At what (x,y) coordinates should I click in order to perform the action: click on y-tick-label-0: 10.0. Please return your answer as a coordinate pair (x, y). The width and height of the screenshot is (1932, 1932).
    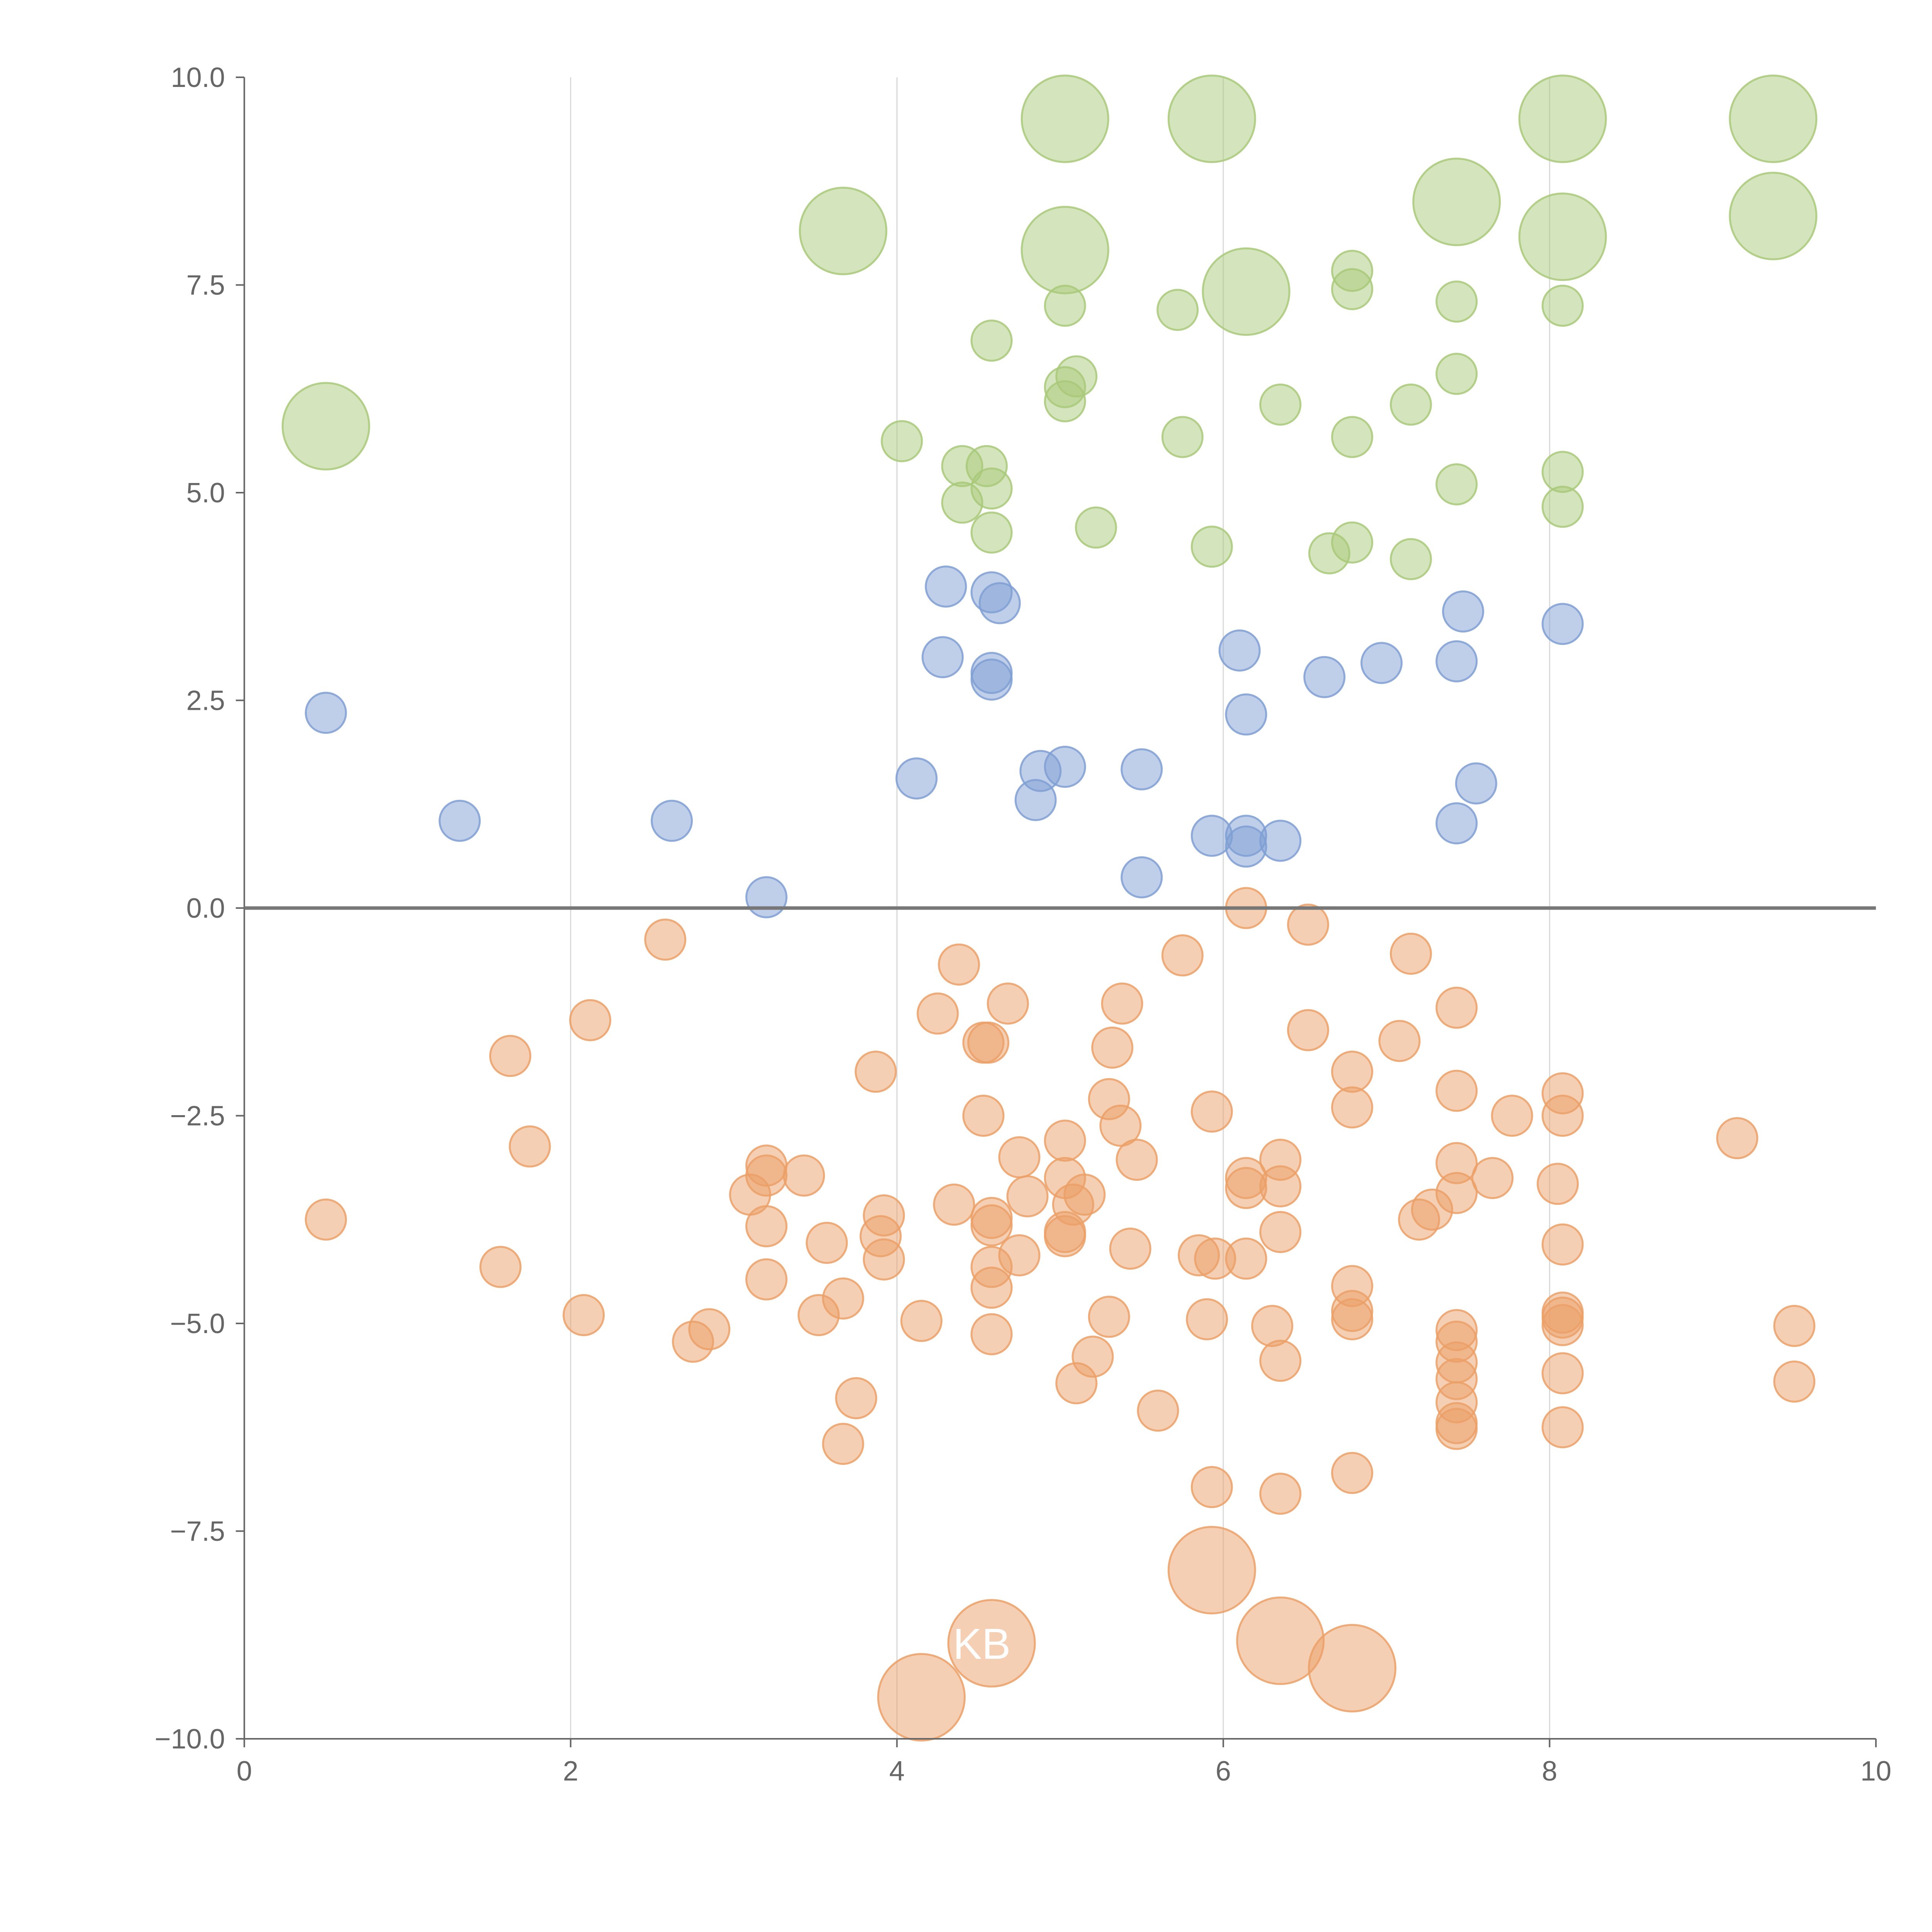
    Looking at the image, I should click on (198, 78).